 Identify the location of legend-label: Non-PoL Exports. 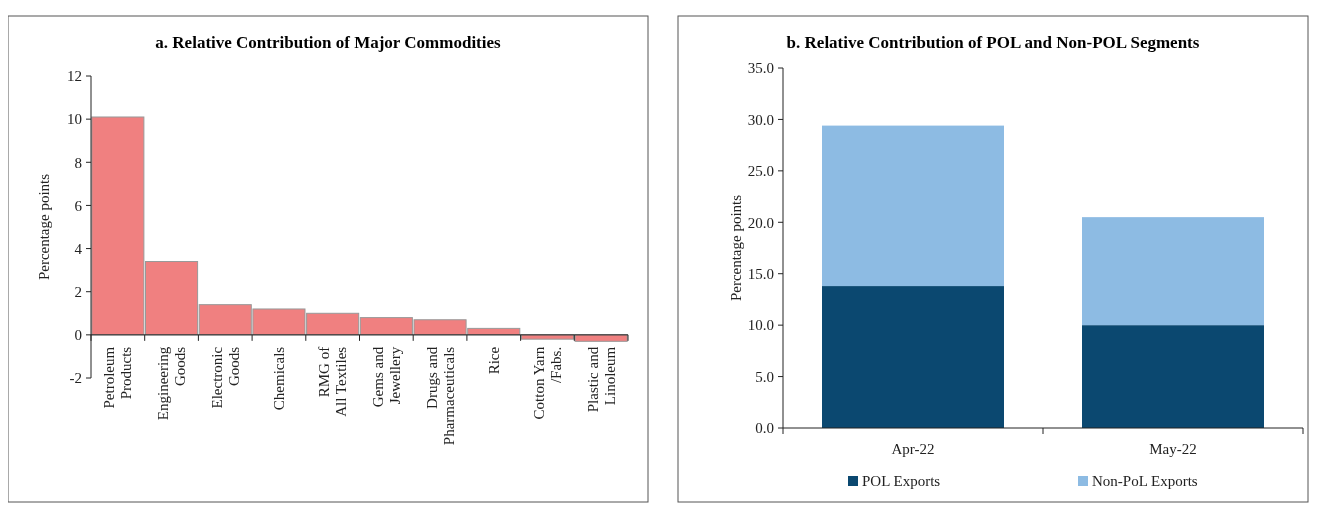
(1145, 481).